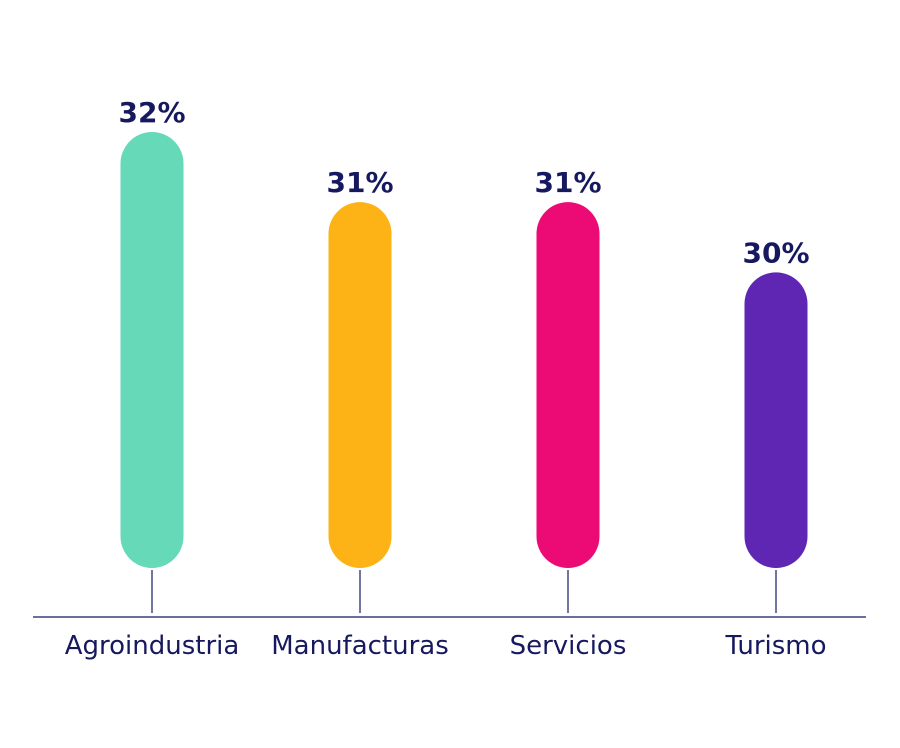 The image size is (900, 748). I want to click on value-label-agroindustria: 32%, so click(151, 112).